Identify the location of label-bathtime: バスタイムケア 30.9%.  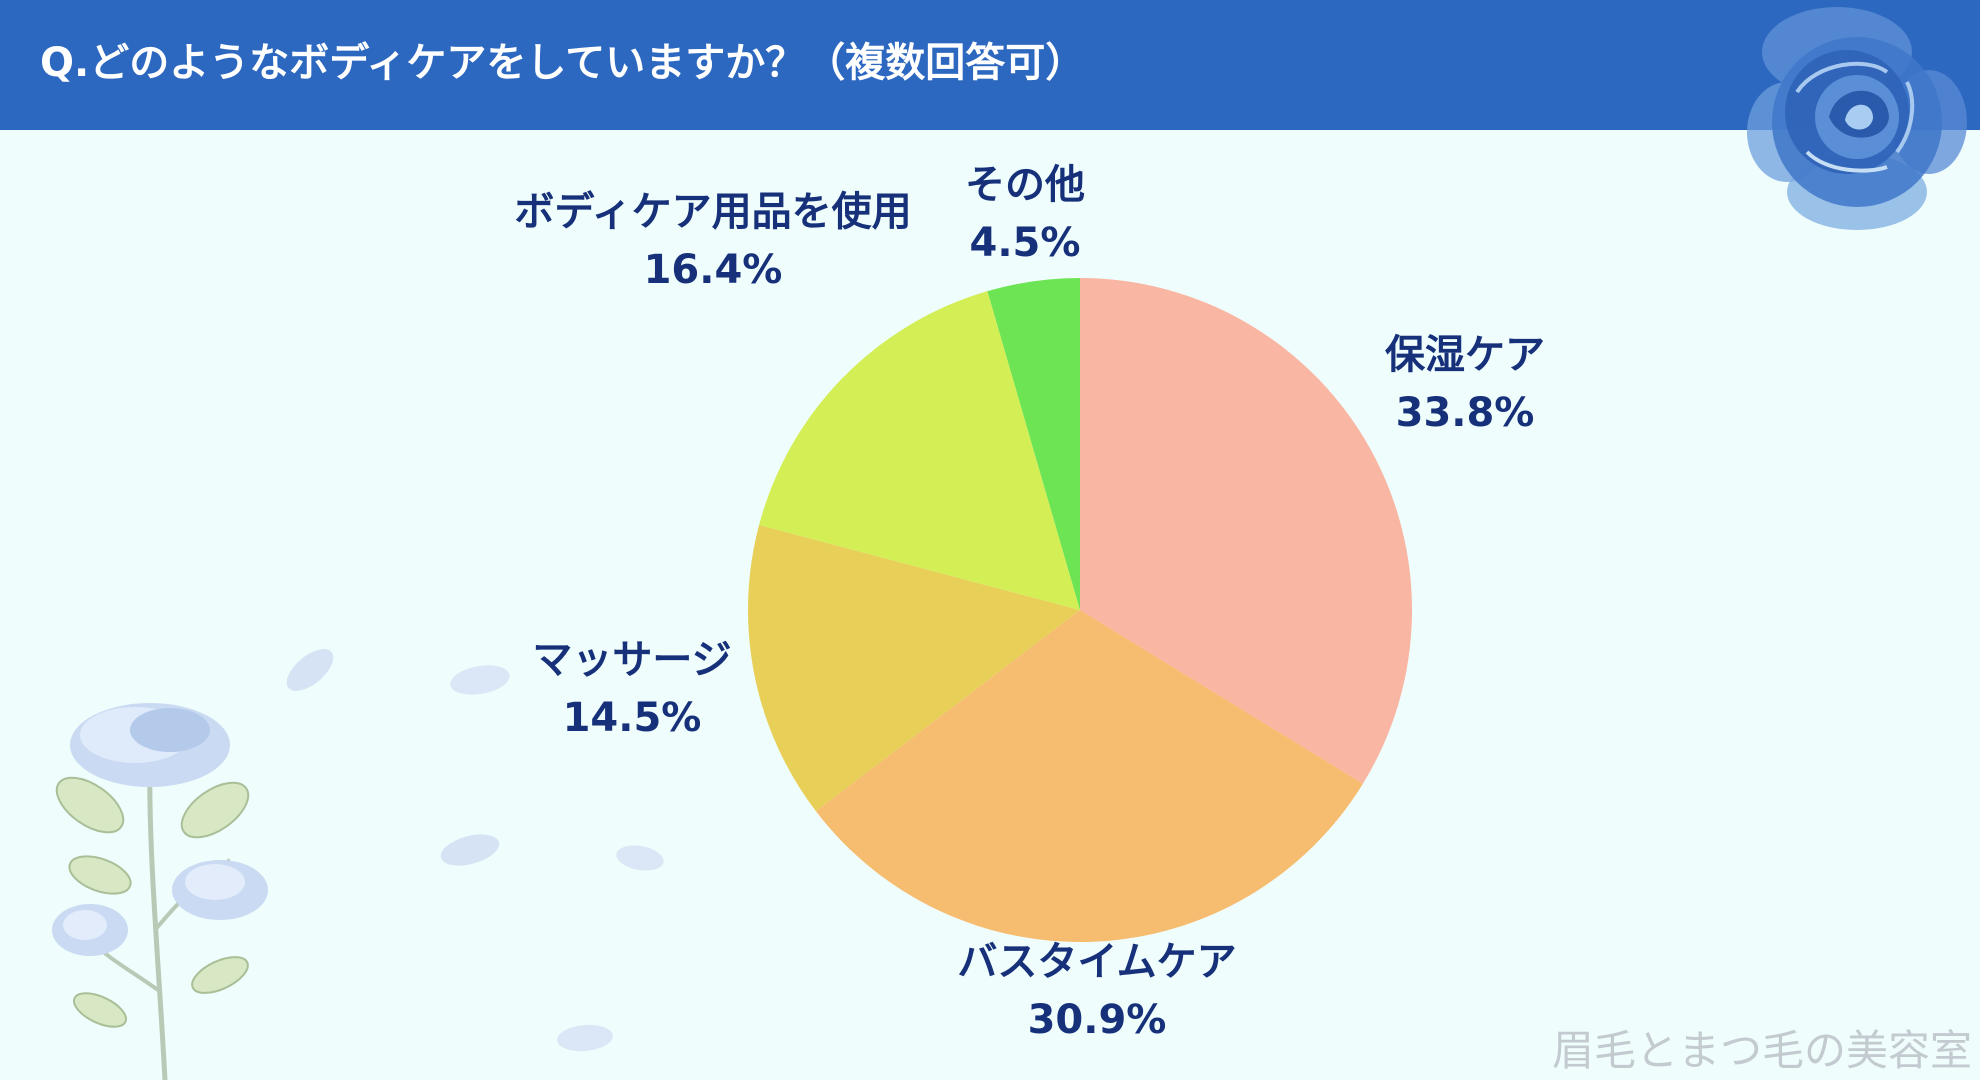
(1096, 991).